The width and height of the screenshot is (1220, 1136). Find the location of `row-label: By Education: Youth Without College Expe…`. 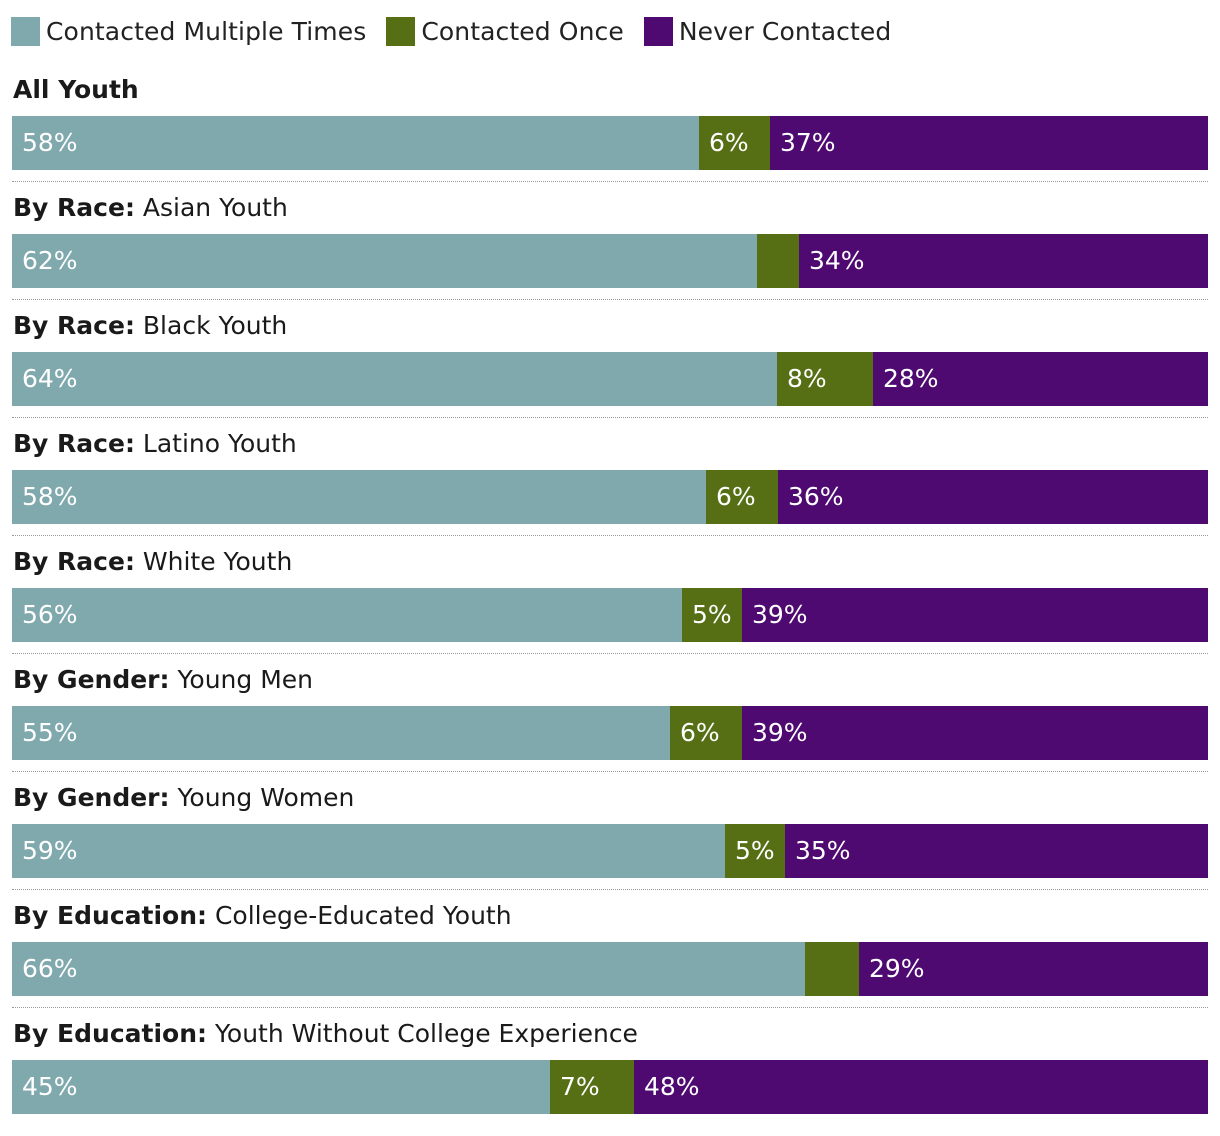

row-label: By Education: Youth Without College Expe… is located at coordinates (325, 1034).